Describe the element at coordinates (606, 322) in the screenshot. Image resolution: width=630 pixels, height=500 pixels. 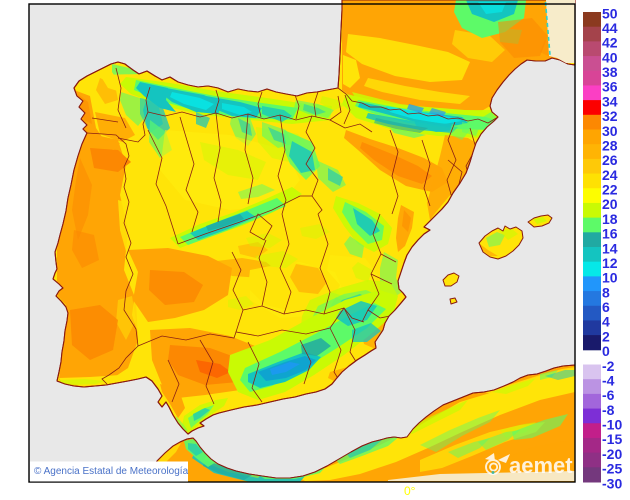
I see `svg-text: 4` at that location.